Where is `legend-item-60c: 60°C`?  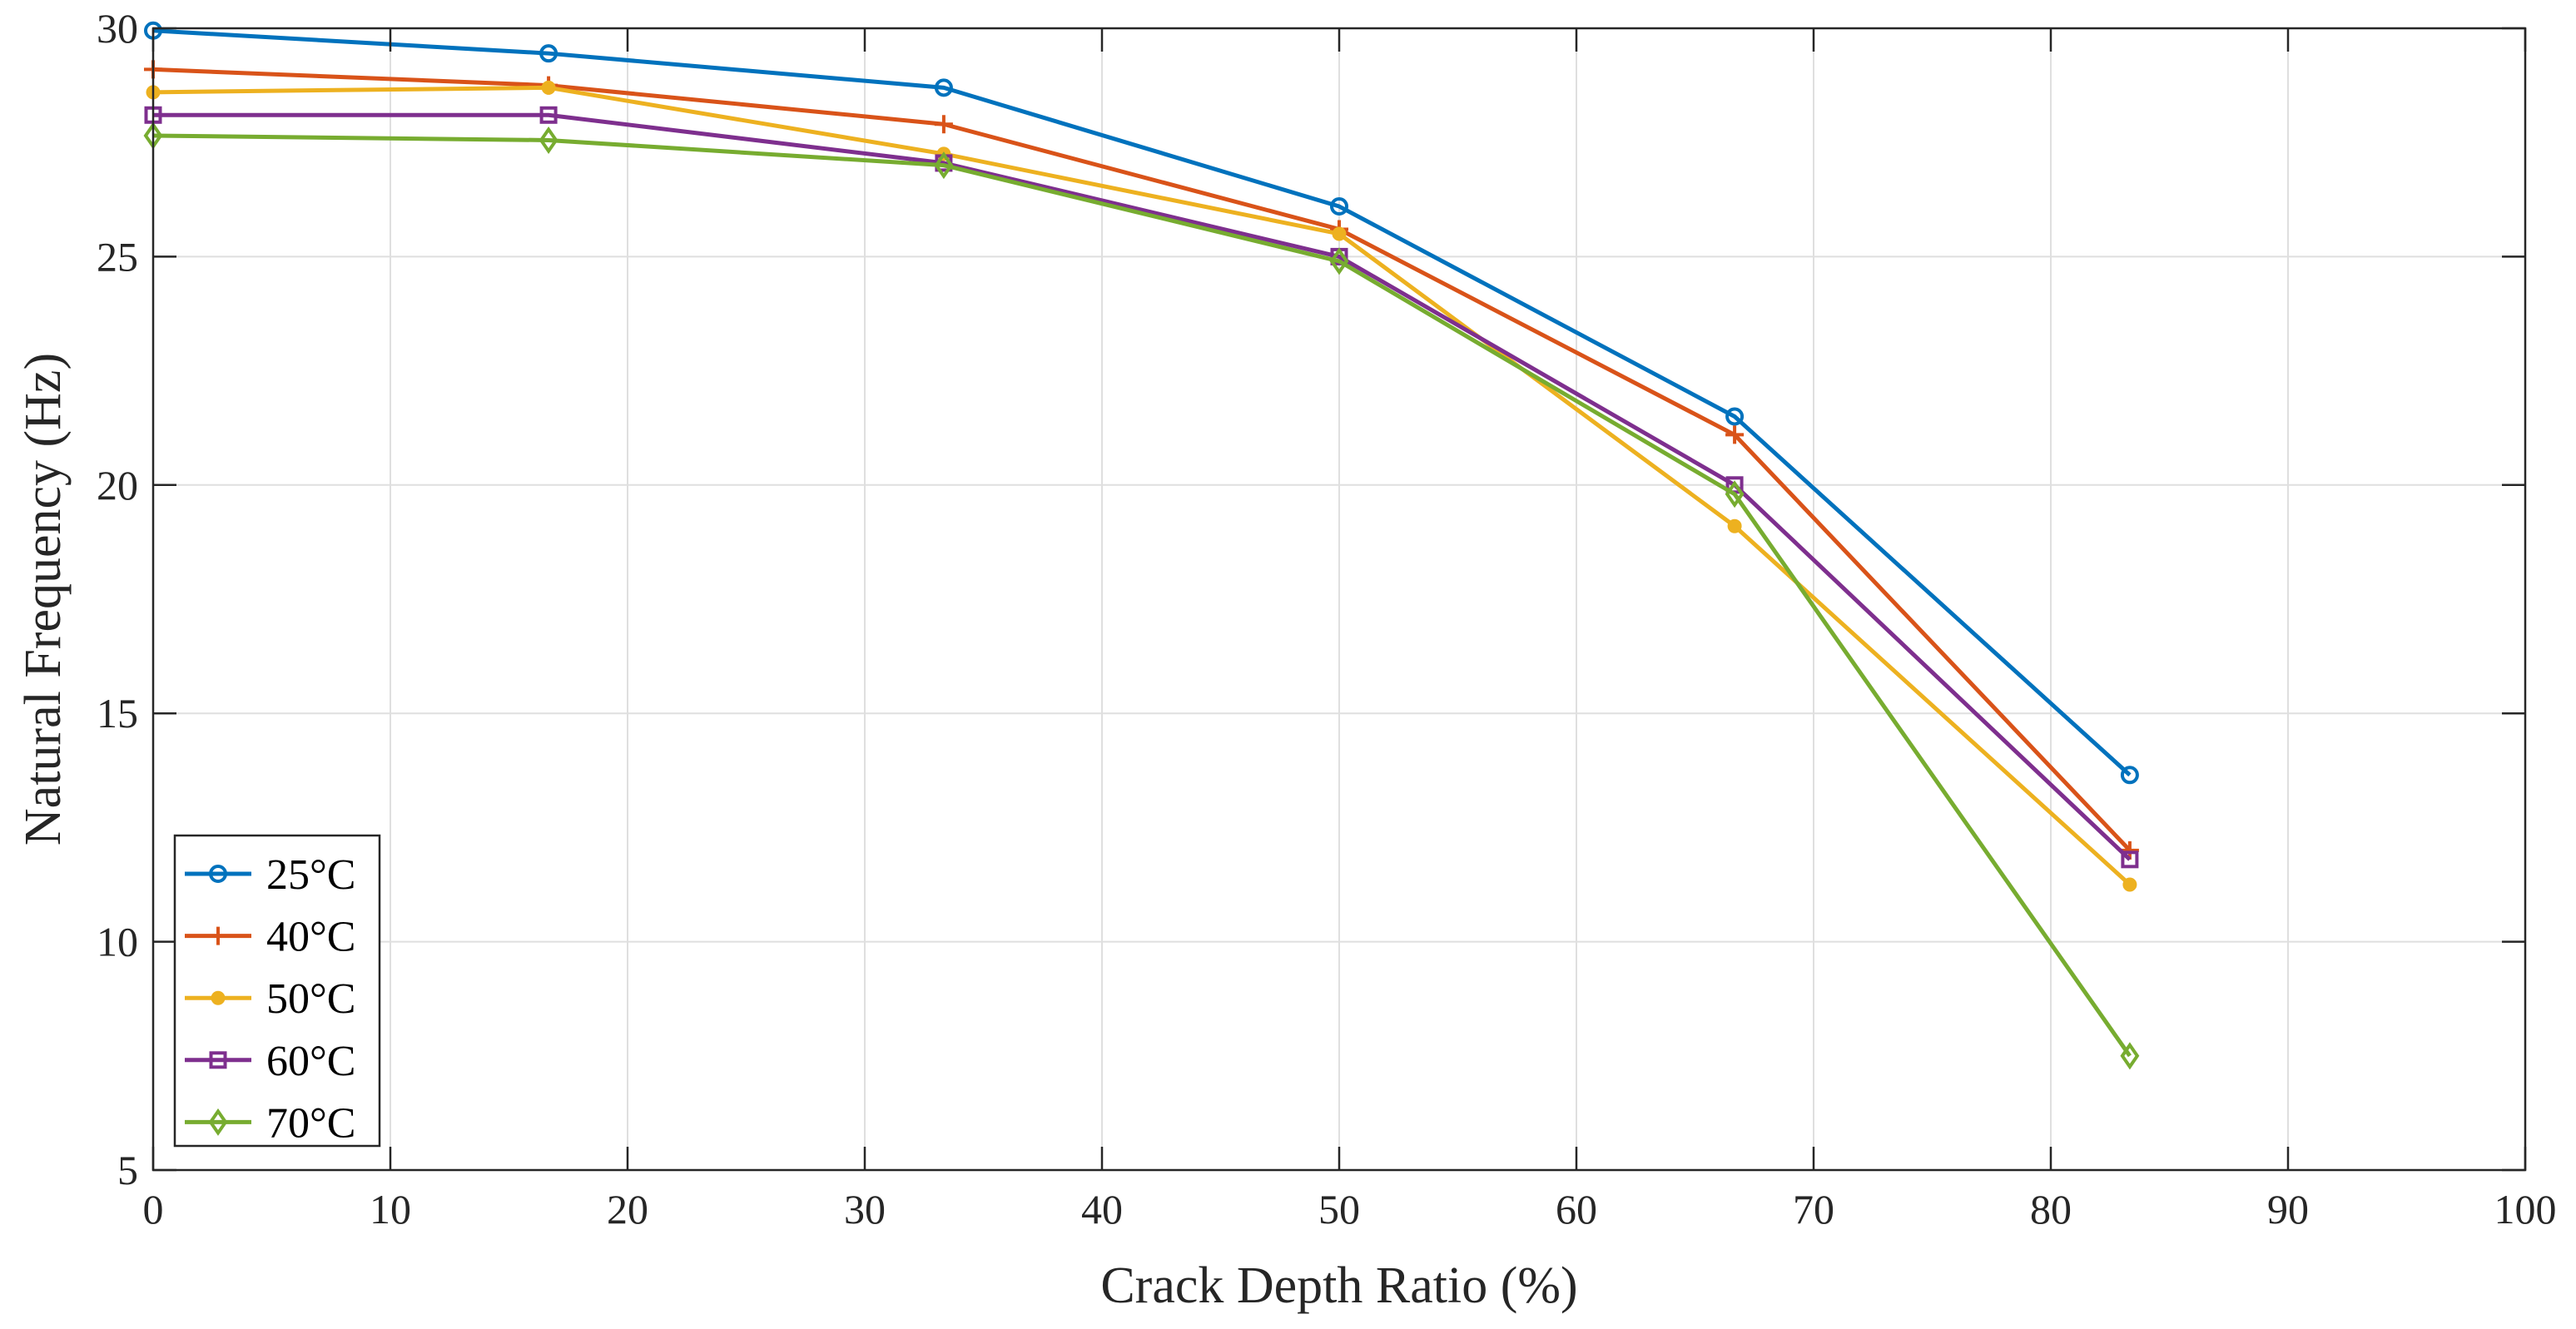 legend-item-60c: 60°C is located at coordinates (270, 1061).